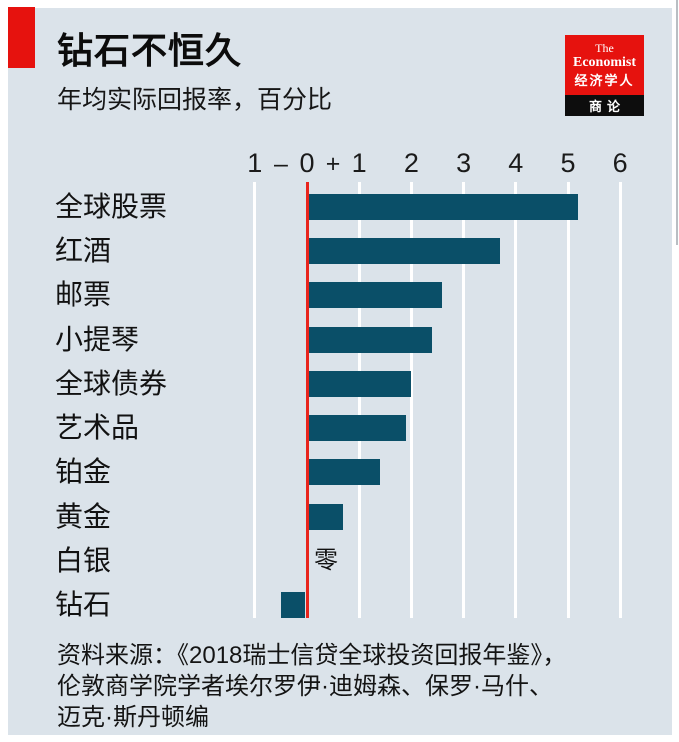 This screenshot has width=679, height=742. I want to click on category-label: 小提琴, so click(97, 339).